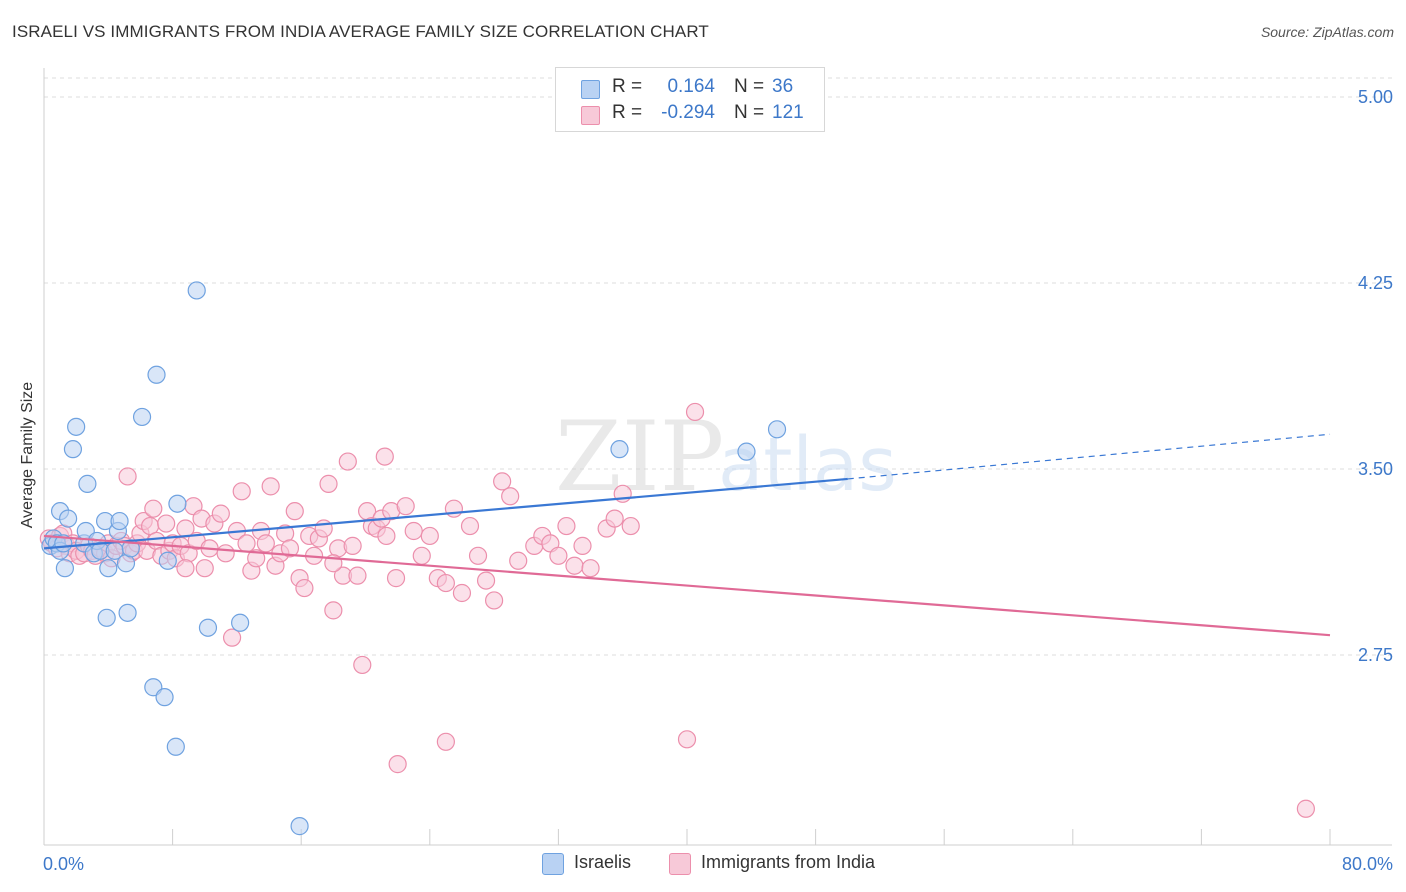 The height and width of the screenshot is (892, 1406). I want to click on x-tick-label-min: 0.0%, so click(63, 864).